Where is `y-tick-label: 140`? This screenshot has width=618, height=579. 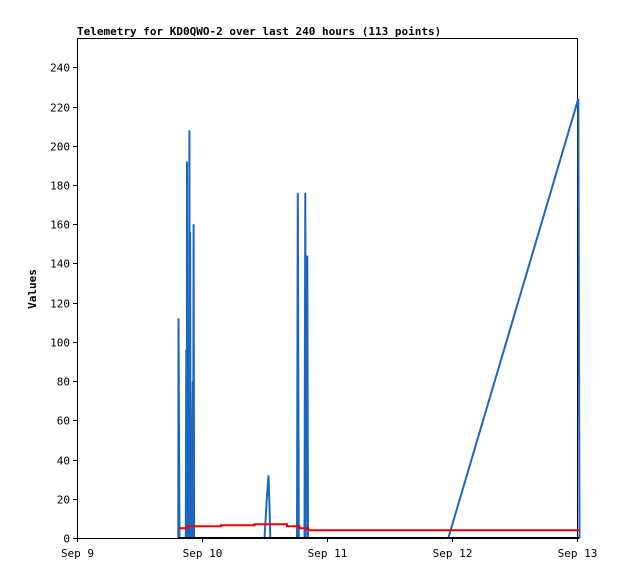
y-tick-label: 140 is located at coordinates (60, 264).